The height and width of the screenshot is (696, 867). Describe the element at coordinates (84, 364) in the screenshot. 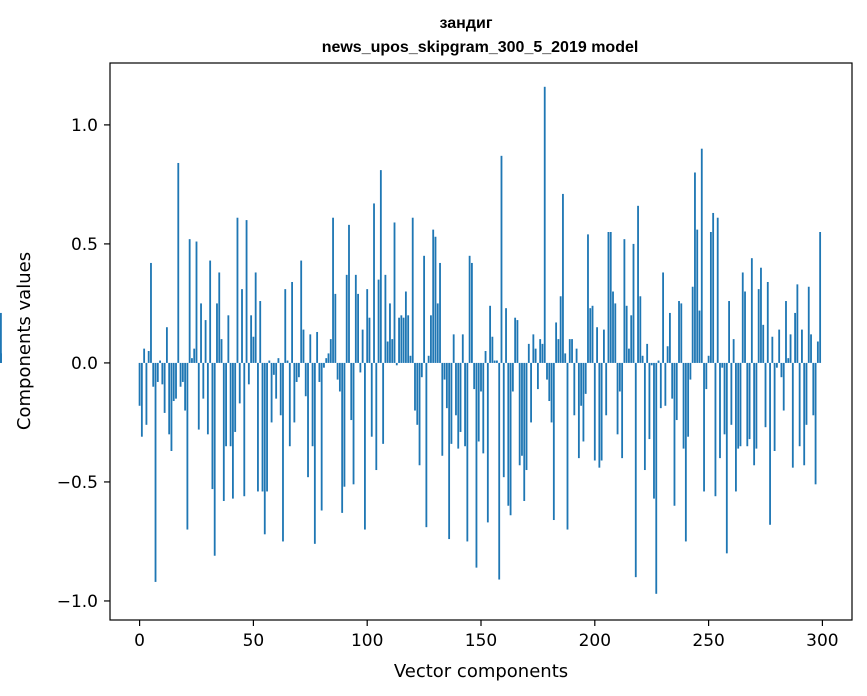

I see `y-tick-label: 0.0` at that location.